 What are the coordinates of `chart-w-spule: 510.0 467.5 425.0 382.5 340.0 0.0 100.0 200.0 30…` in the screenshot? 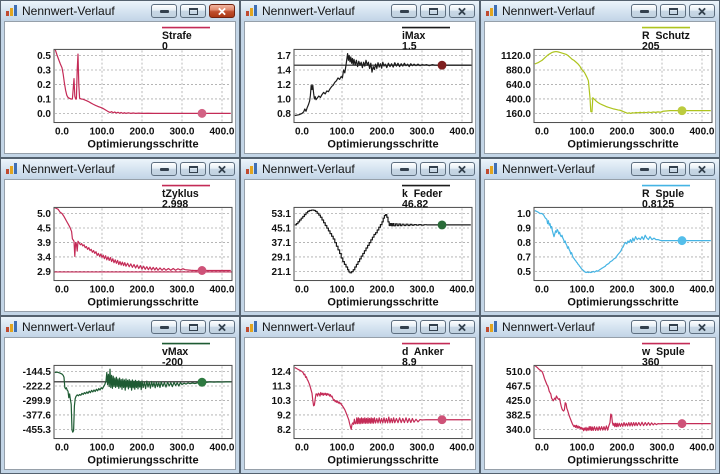 It's located at (610, 404).